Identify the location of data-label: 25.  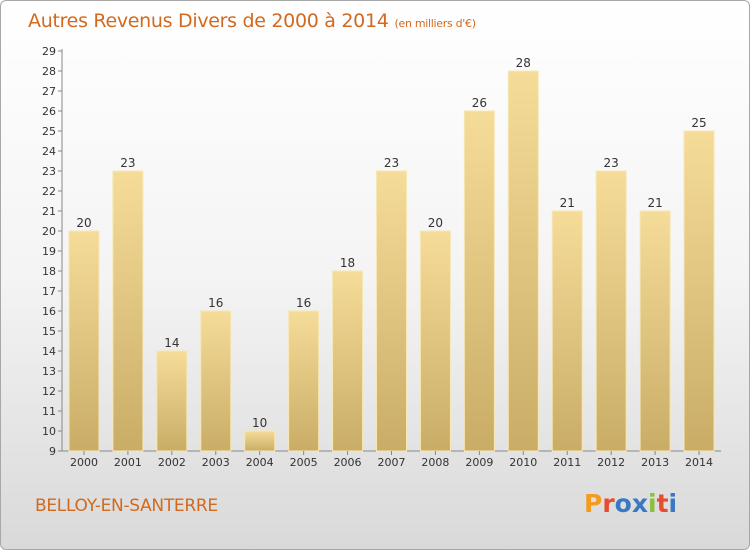
(698, 123).